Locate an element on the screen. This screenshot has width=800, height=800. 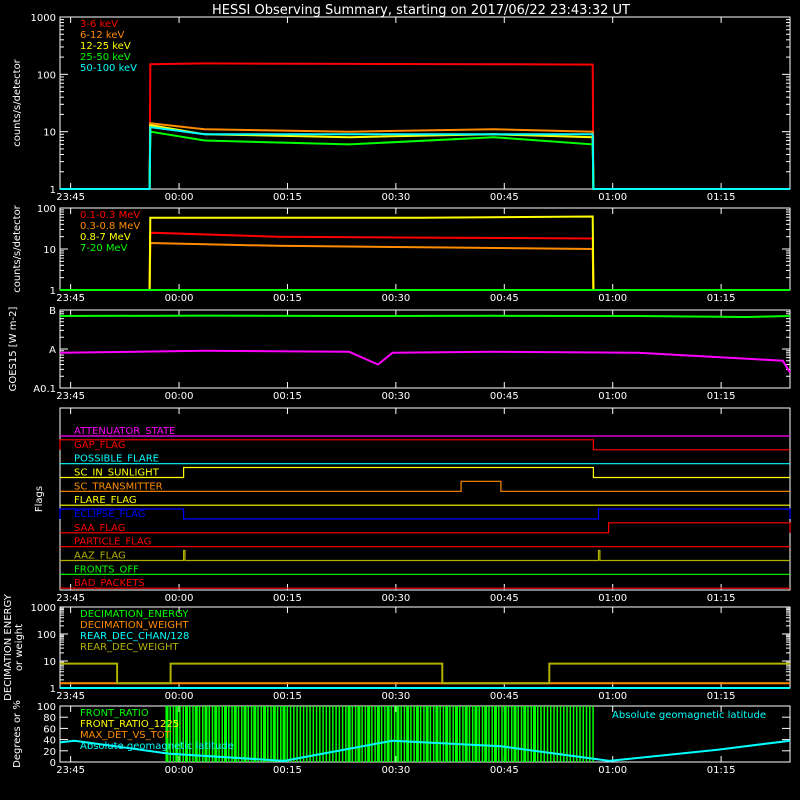
flag-label: POSSIBLE_FLARE is located at coordinates (116, 459).